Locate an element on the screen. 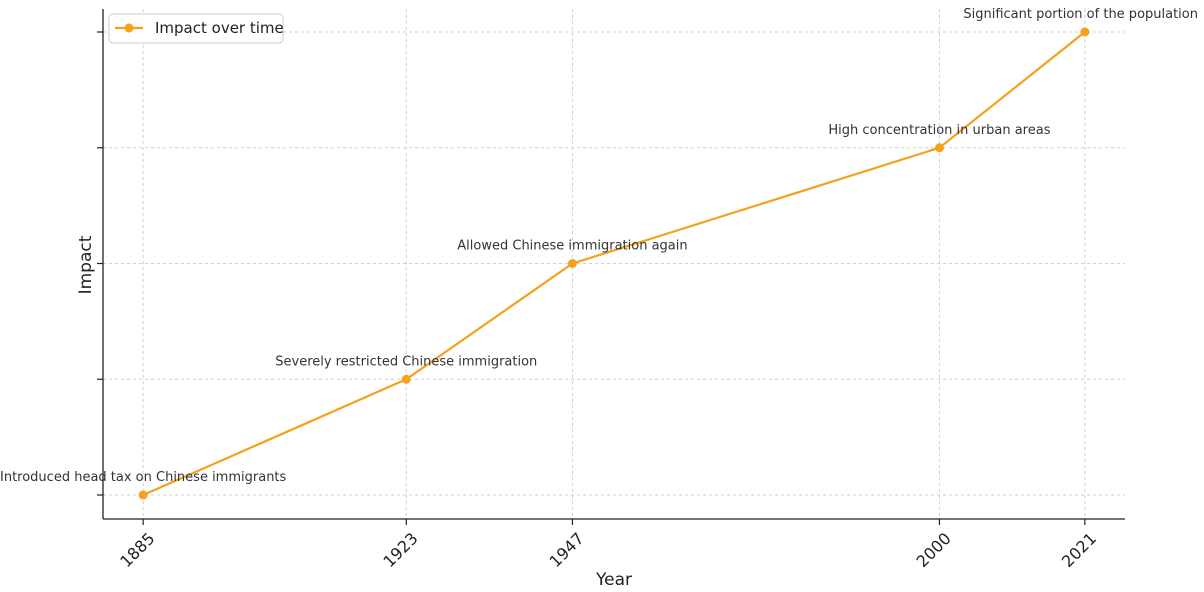  legend-box is located at coordinates (196, 28).